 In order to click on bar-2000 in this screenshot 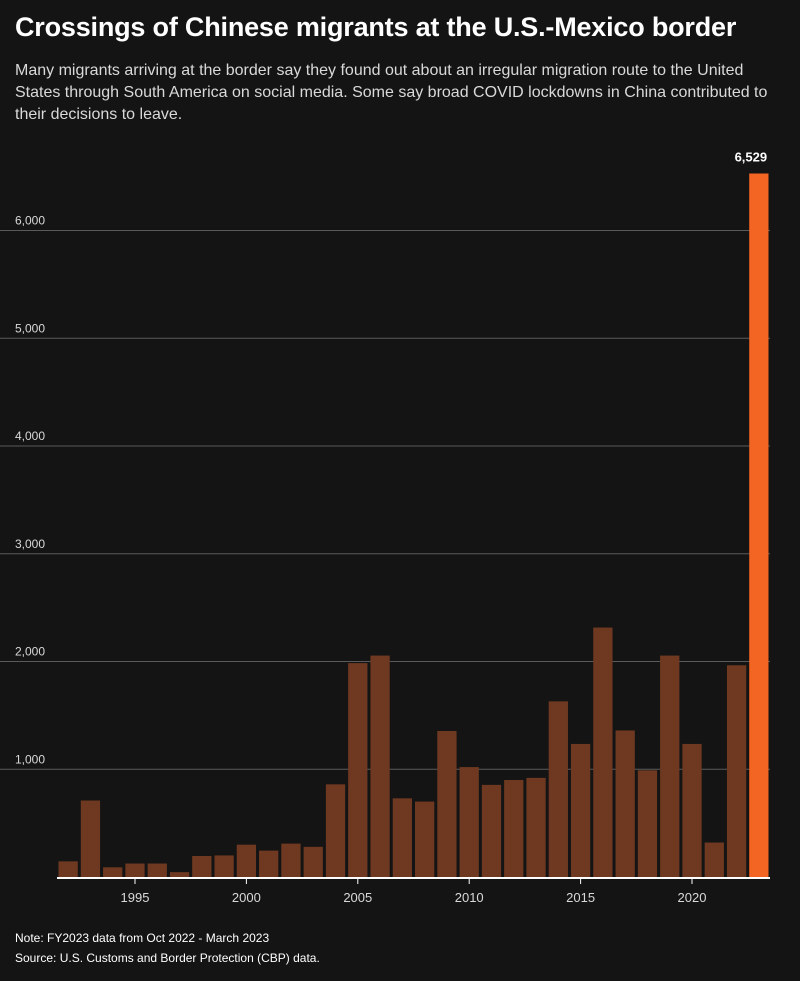, I will do `click(246, 860)`.